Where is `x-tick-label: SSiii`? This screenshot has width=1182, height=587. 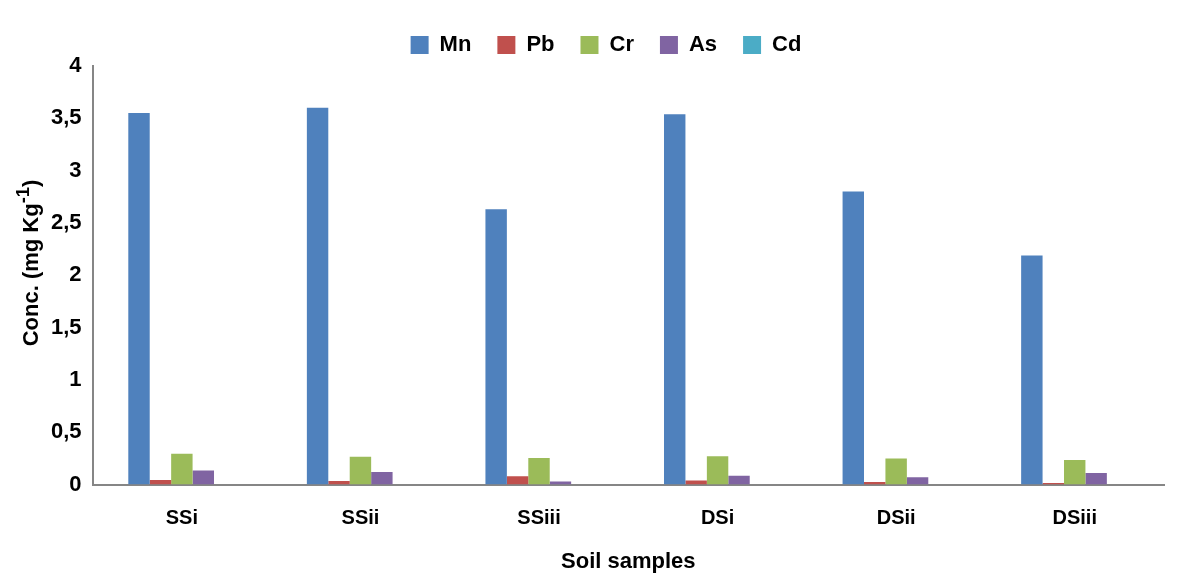 x-tick-label: SSiii is located at coordinates (539, 517).